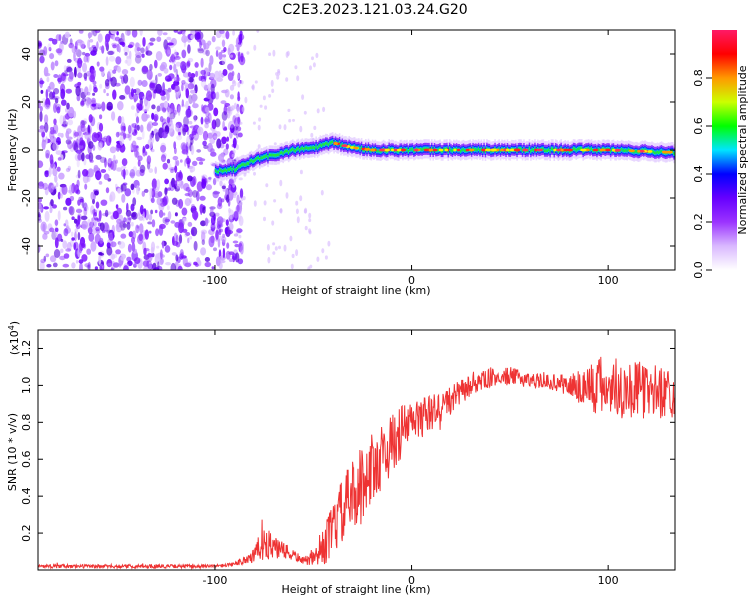 Image resolution: width=750 pixels, height=604 pixels. Describe the element at coordinates (12, 150) in the screenshot. I see `spectrogram-ylabel: Frequency (Hz)` at that location.